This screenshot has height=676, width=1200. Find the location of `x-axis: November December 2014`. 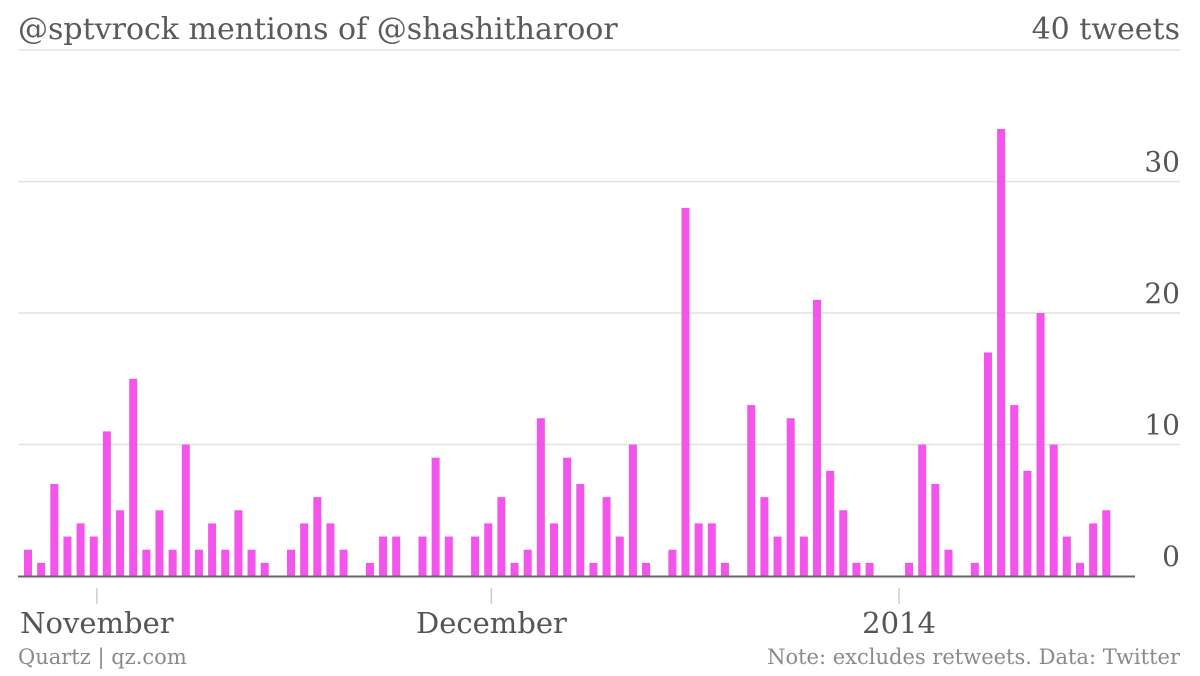

x-axis: November December 2014 is located at coordinates (576, 607).